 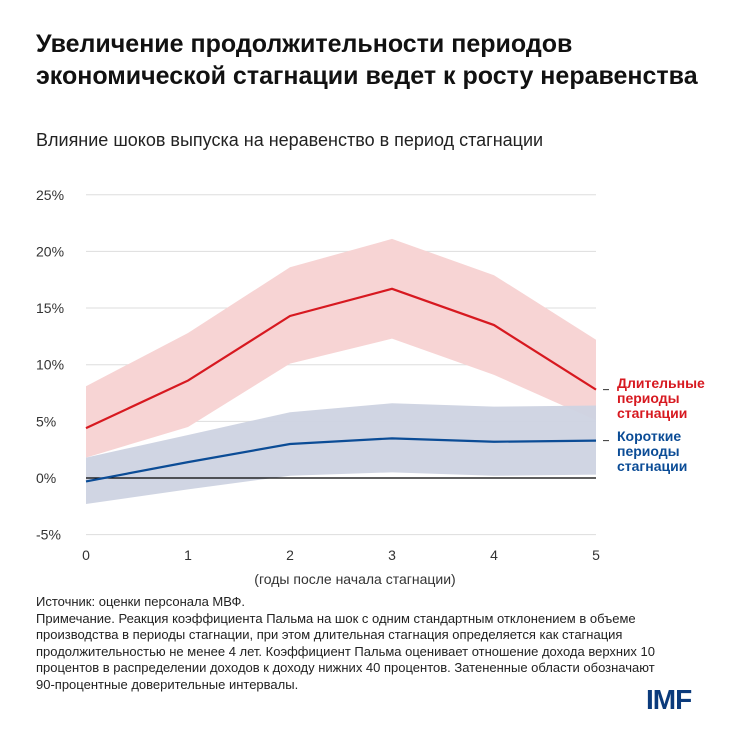 I want to click on x-tick-label: 5, so click(x=596, y=555).